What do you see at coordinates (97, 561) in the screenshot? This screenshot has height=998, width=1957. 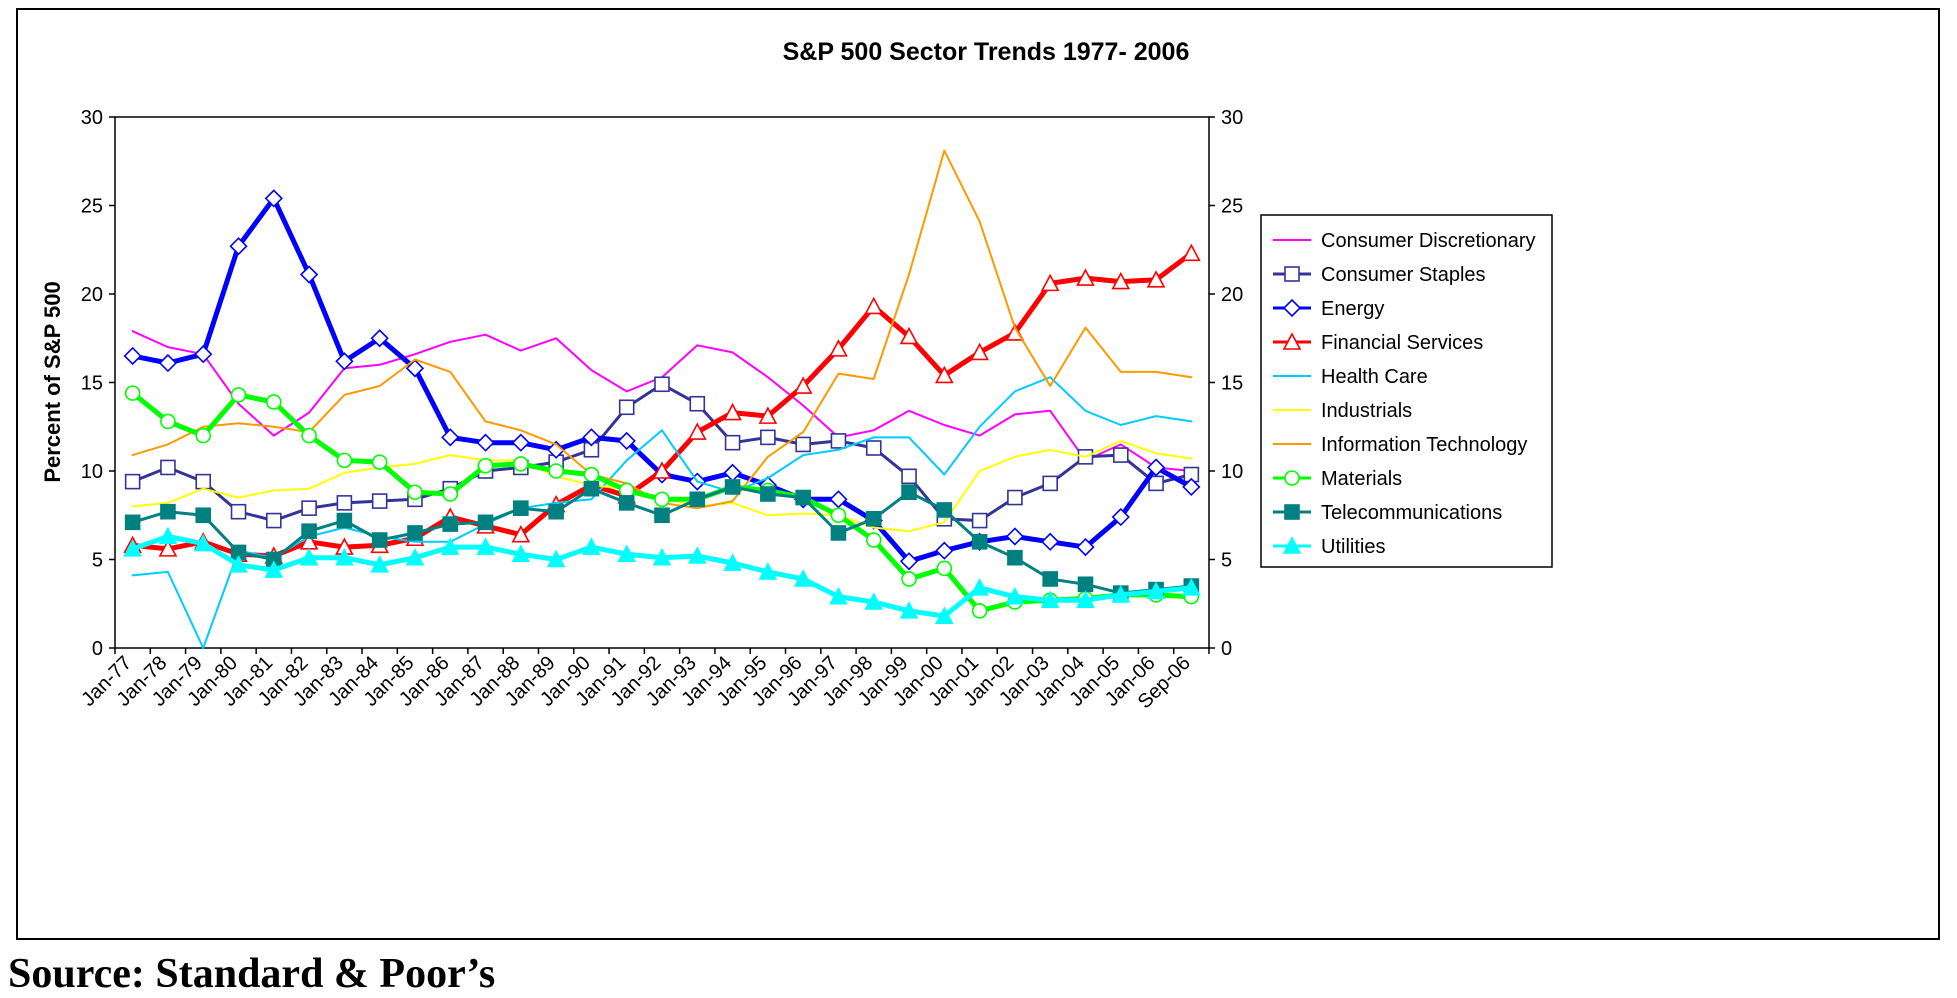 I see `y-tick-label-left: 5` at bounding box center [97, 561].